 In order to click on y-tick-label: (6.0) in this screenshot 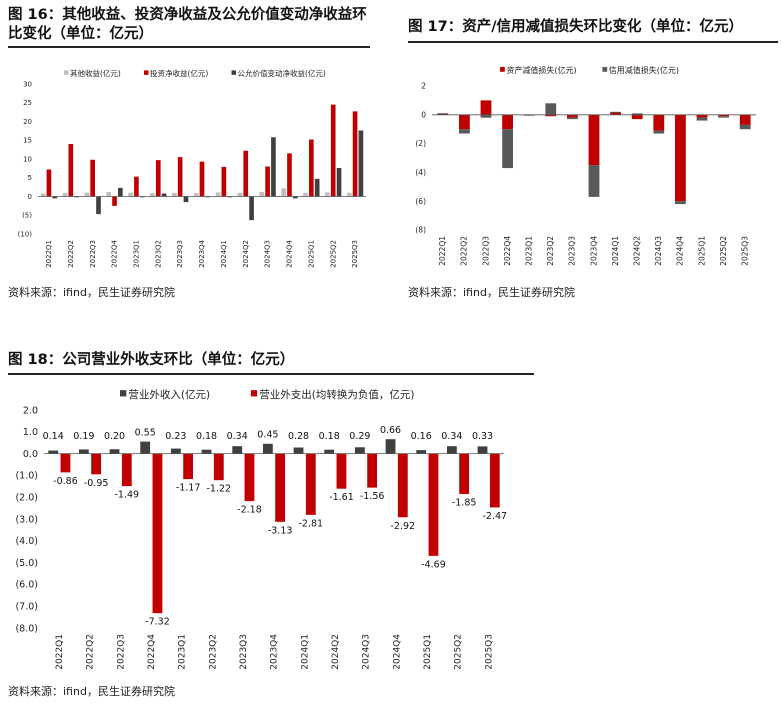, I will do `click(26, 585)`.